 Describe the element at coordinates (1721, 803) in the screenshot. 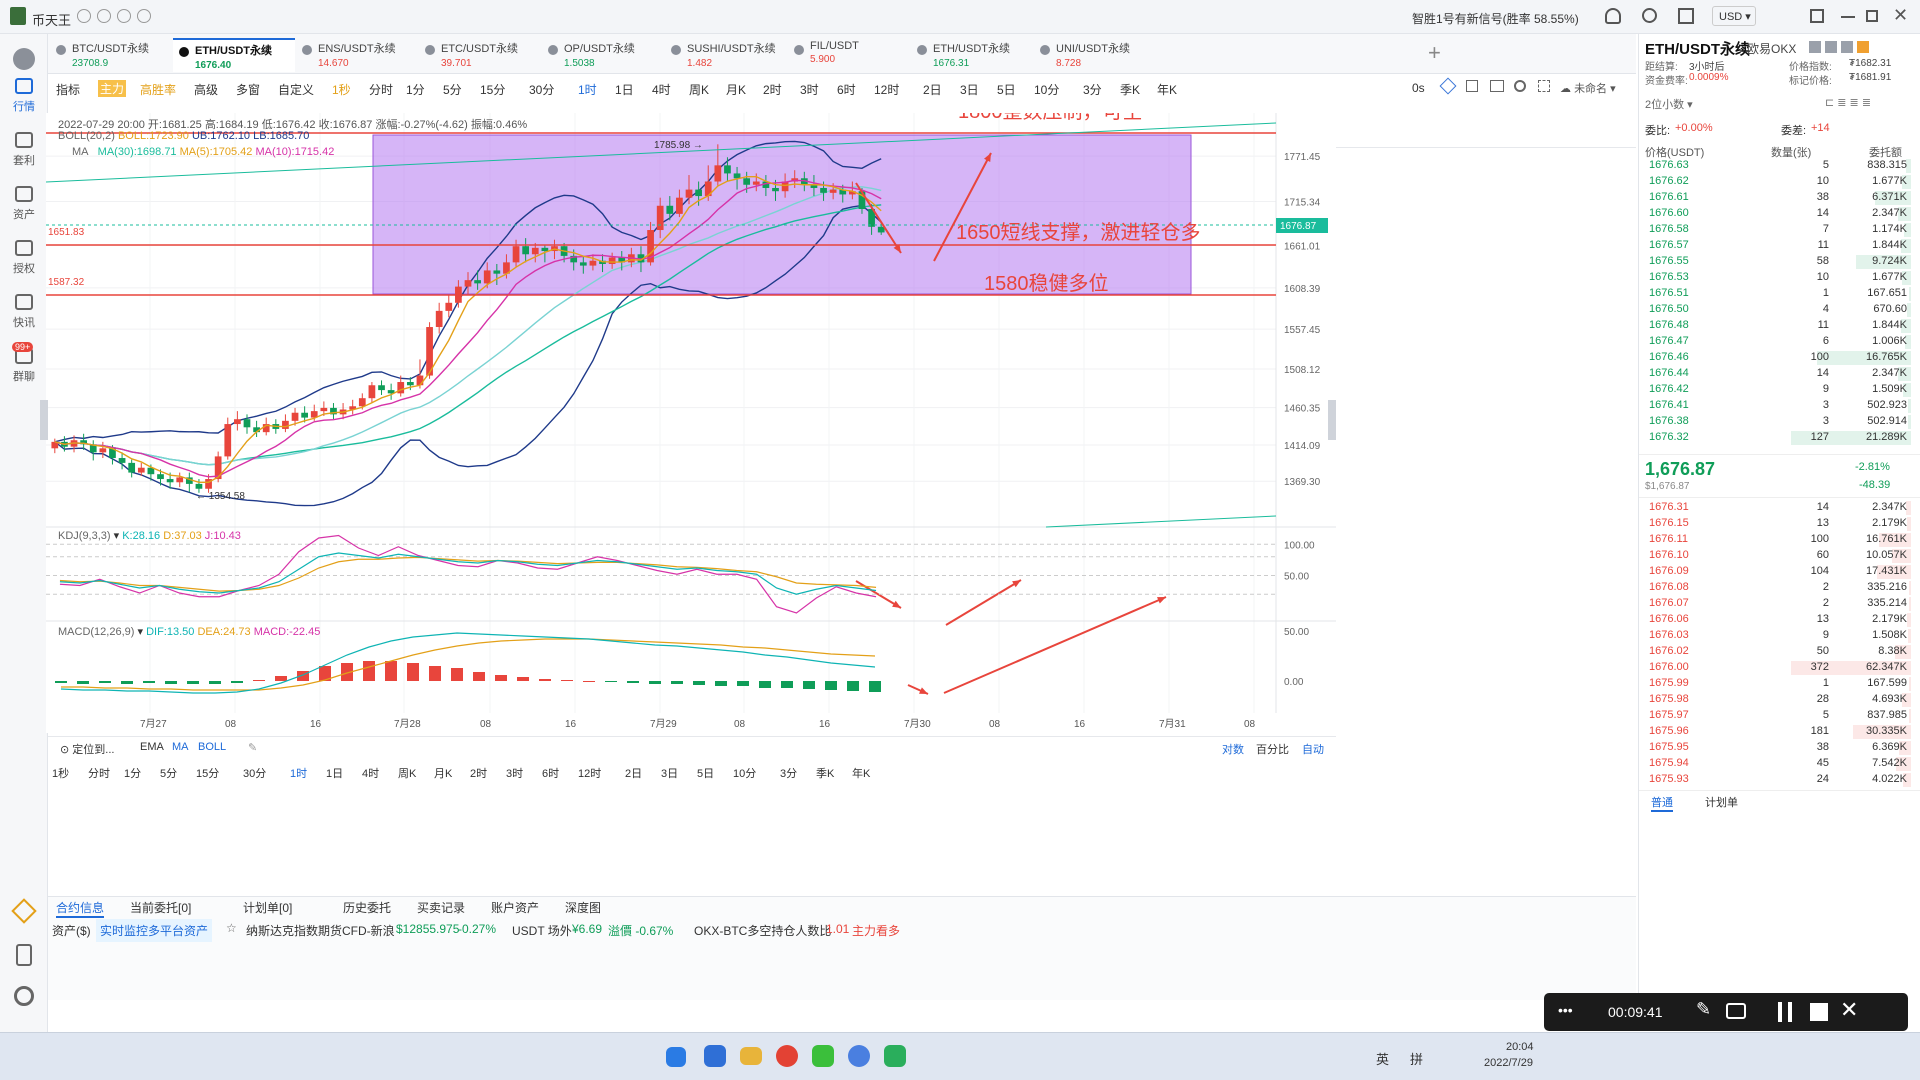

I see `ob-tab-plan: 计划单` at that location.